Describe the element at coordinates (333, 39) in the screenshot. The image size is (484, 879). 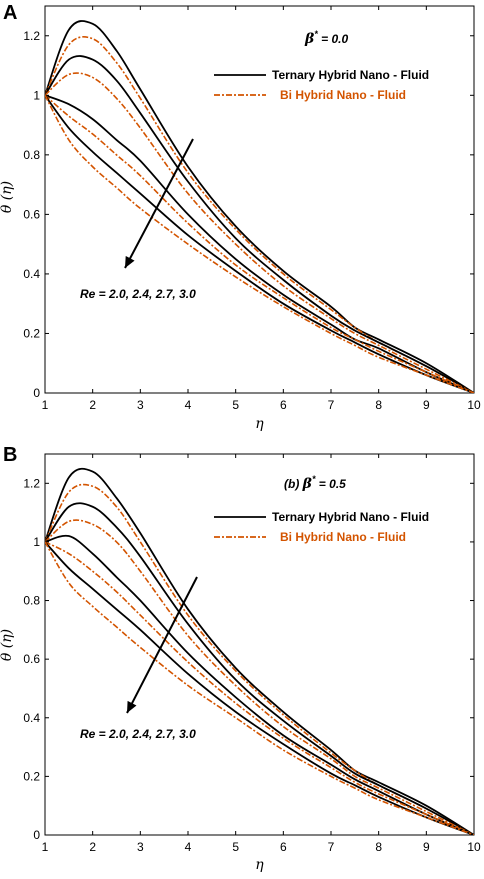
I see `beta-value: = 0.0` at that location.